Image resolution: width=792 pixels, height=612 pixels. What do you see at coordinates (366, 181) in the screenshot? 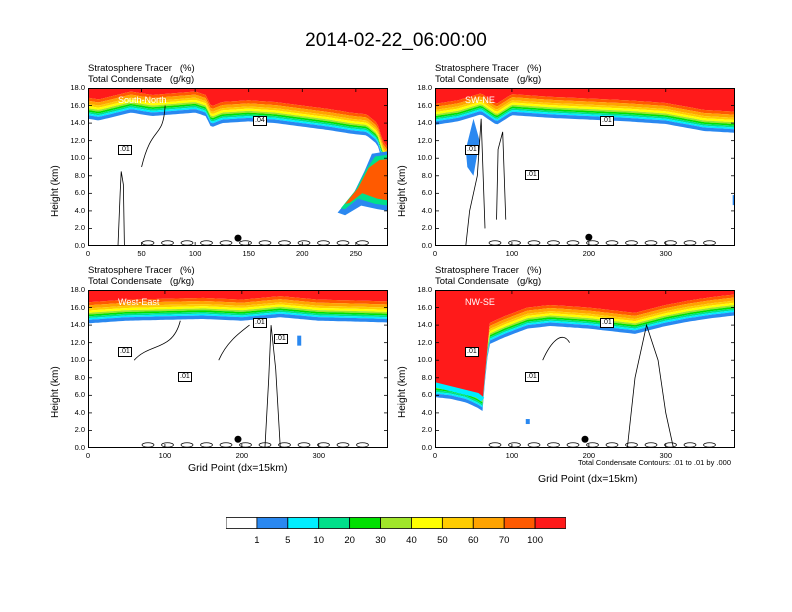
I see `tracer-intrusion` at bounding box center [366, 181].